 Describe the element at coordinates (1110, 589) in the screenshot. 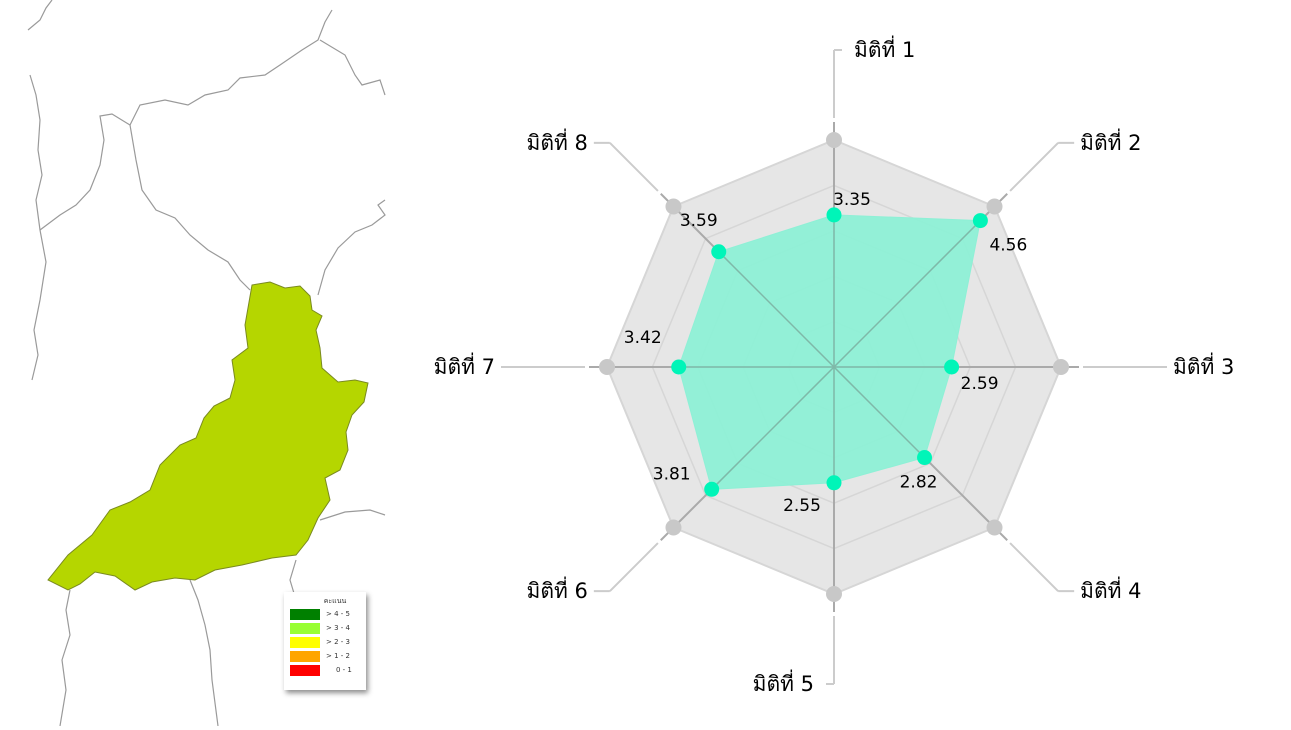

I see `axis-label: มิติที่ 4` at that location.